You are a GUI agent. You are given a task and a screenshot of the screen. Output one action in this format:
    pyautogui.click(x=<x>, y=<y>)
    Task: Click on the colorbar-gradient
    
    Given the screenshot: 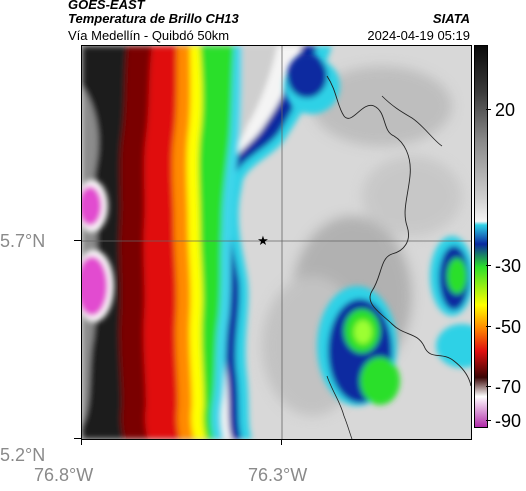 What is the action you would take?
    pyautogui.click(x=481, y=236)
    